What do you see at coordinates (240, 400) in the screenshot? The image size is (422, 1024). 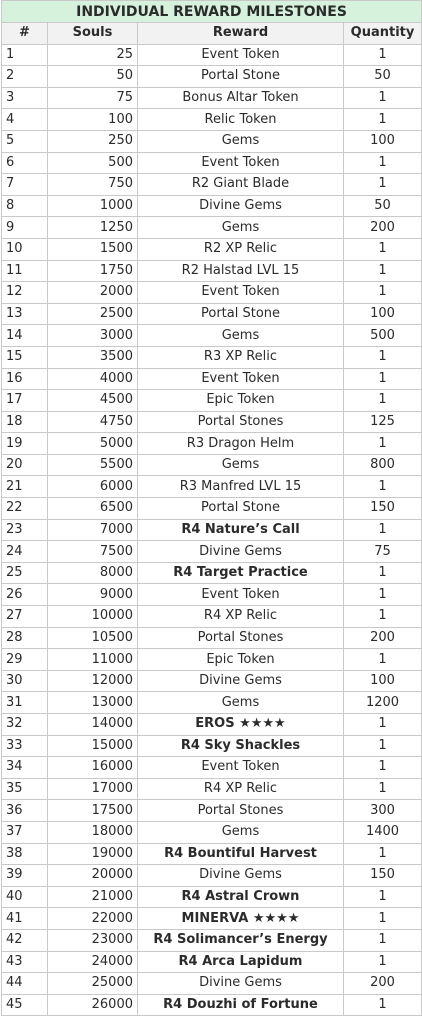 I see `row-reward: Epic Token` at bounding box center [240, 400].